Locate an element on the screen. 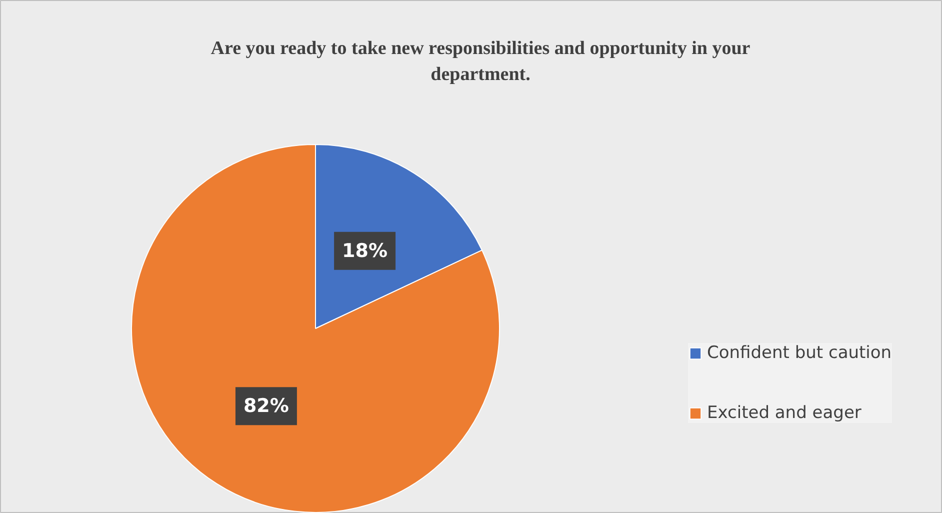  data-label: 18% is located at coordinates (365, 251).